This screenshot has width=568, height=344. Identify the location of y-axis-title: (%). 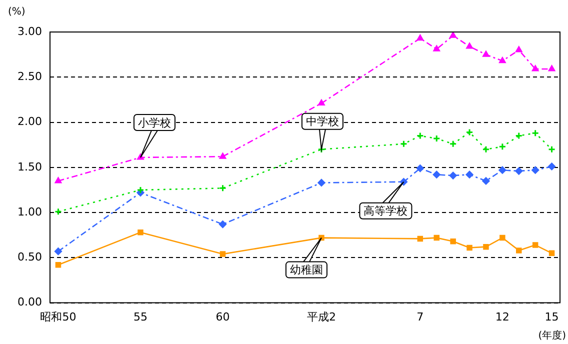
(17, 12).